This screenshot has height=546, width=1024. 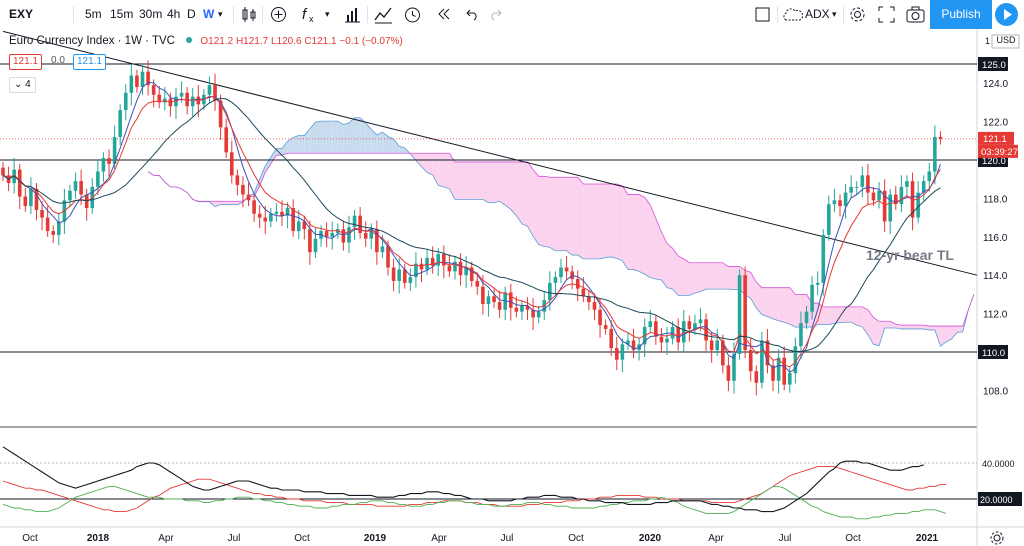 What do you see at coordinates (262, 14) in the screenshot?
I see `toolbar-divider` at bounding box center [262, 14].